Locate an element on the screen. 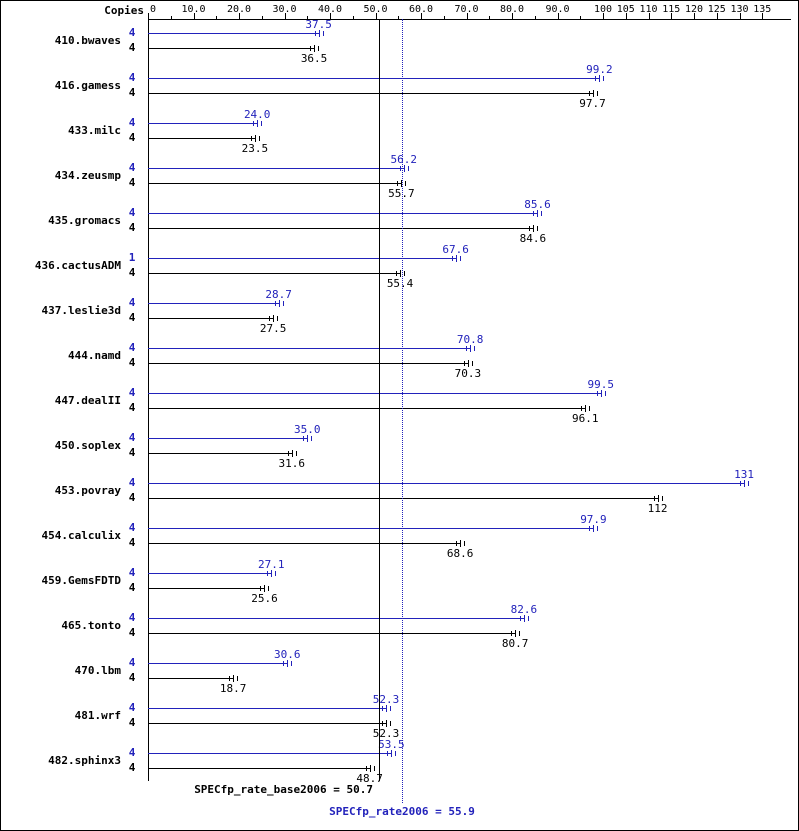 This screenshot has height=831, width=799. base-median-line is located at coordinates (379, 400).